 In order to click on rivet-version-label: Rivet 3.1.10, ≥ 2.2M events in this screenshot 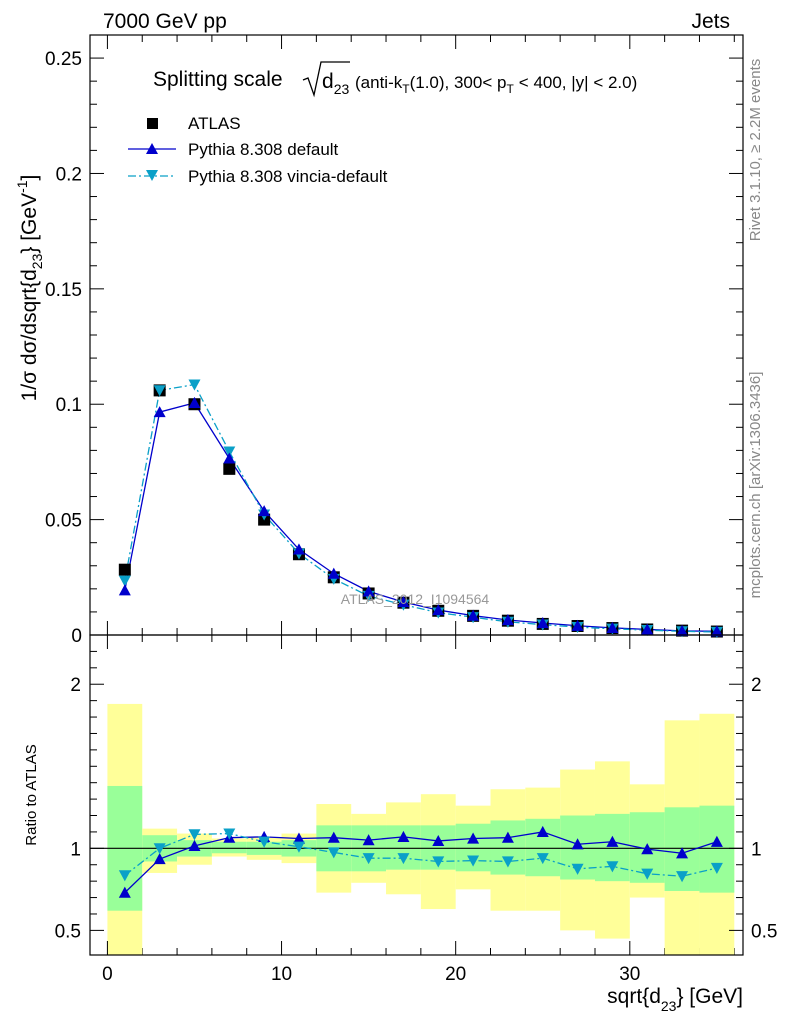, I will do `click(755, 150)`.